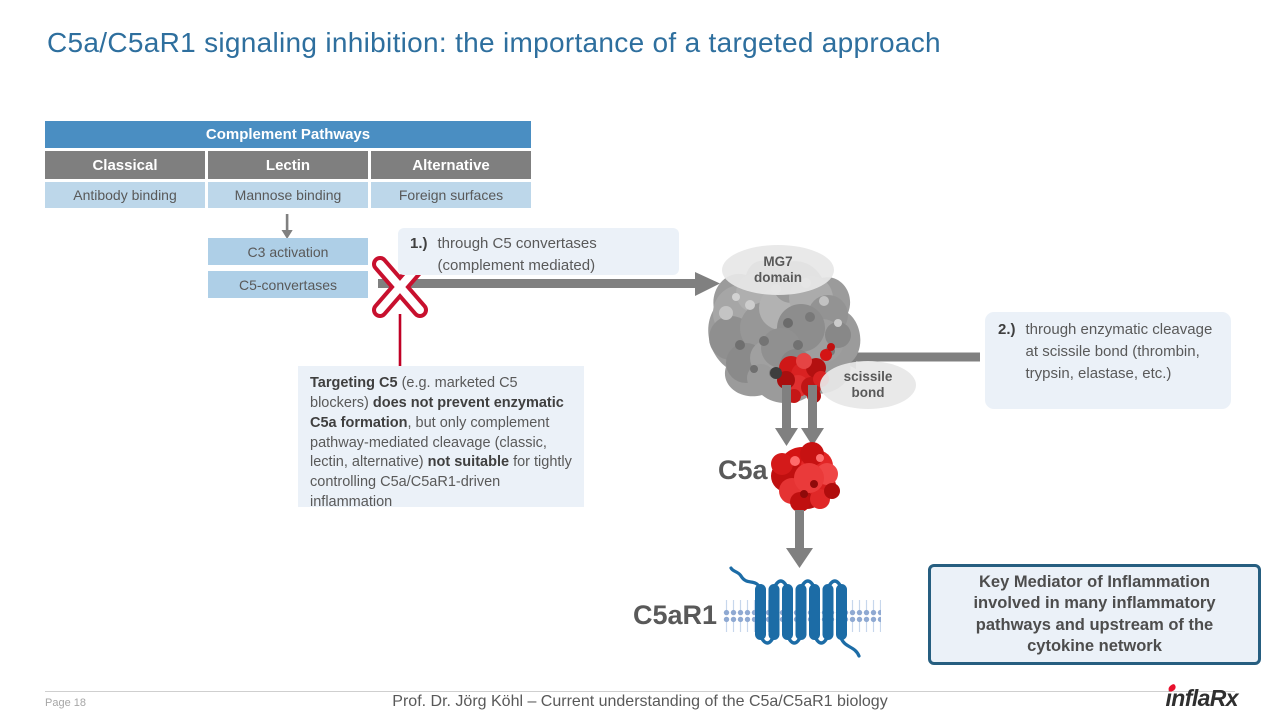 This screenshot has width=1280, height=720. Describe the element at coordinates (125, 195) in the screenshot. I see `table-cell-antibody-binding: Antibody binding` at that location.